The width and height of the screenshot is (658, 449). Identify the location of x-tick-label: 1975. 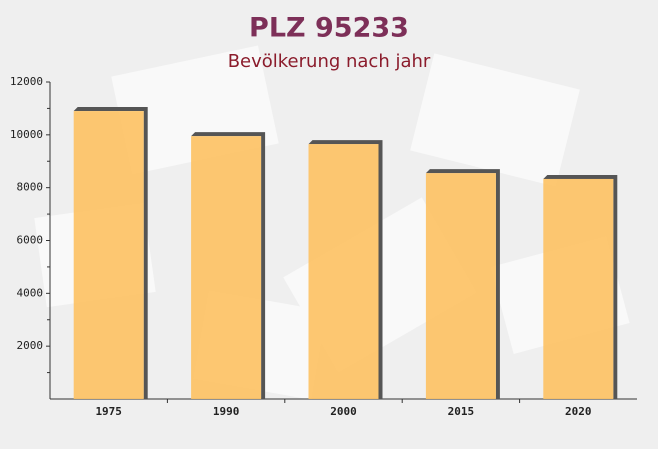
(108, 411).